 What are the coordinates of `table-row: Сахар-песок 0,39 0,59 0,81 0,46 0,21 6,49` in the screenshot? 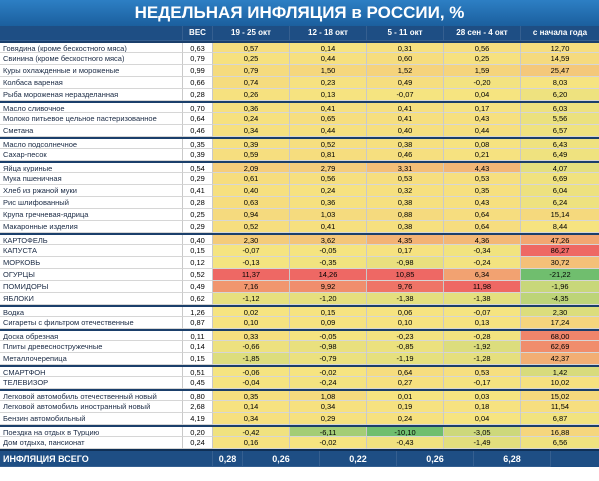 It's located at (299, 155).